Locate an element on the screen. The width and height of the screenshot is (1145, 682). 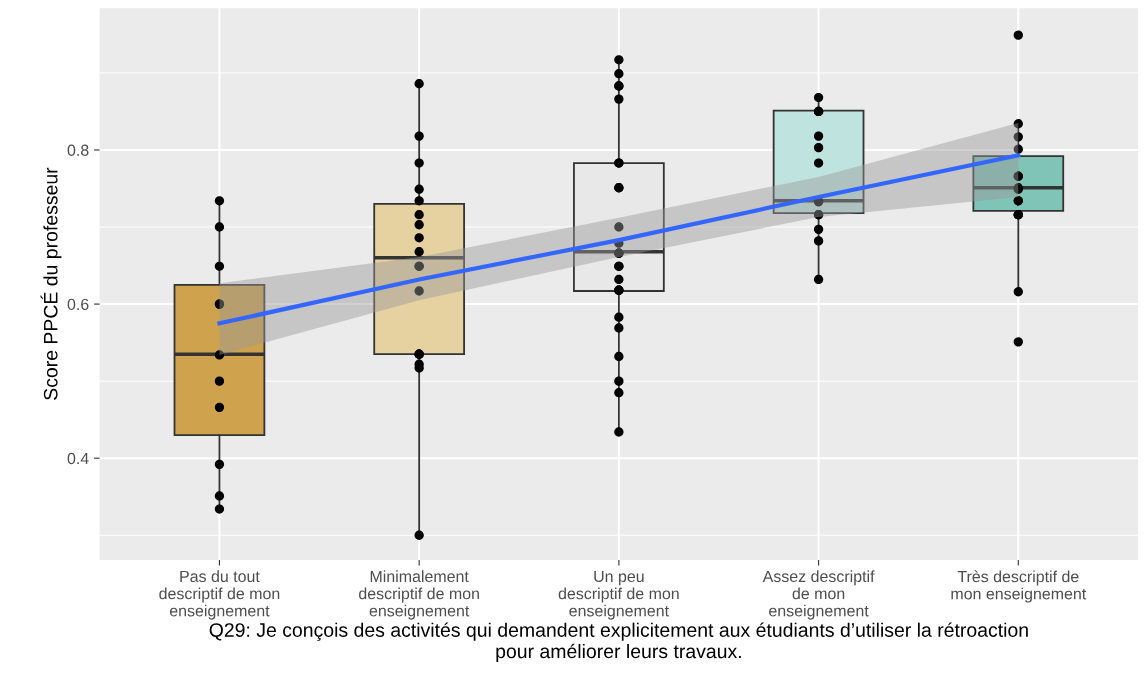
x-tick-label: Pas du tout descriptif de mon enseignement is located at coordinates (219, 595).